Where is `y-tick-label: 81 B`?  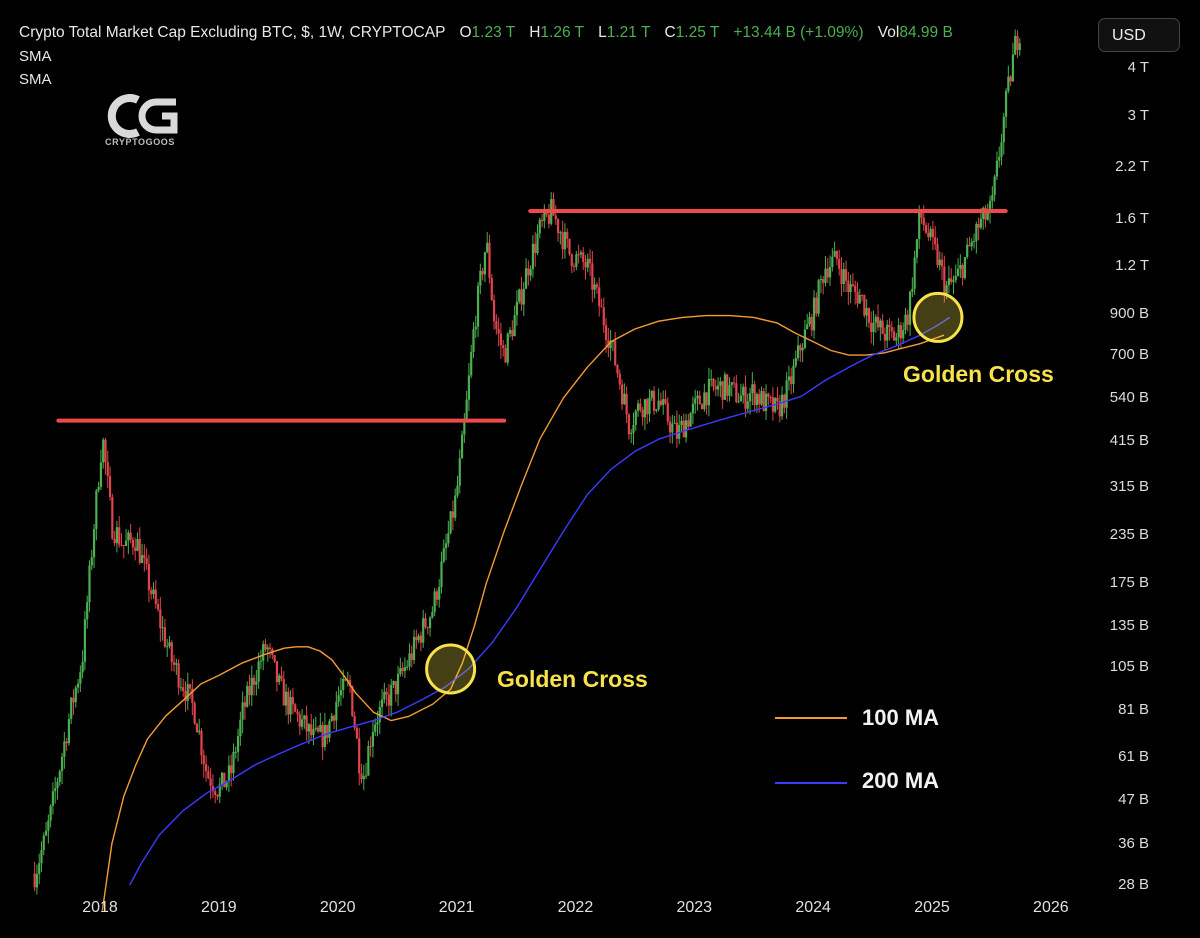 y-tick-label: 81 B is located at coordinates (1133, 710).